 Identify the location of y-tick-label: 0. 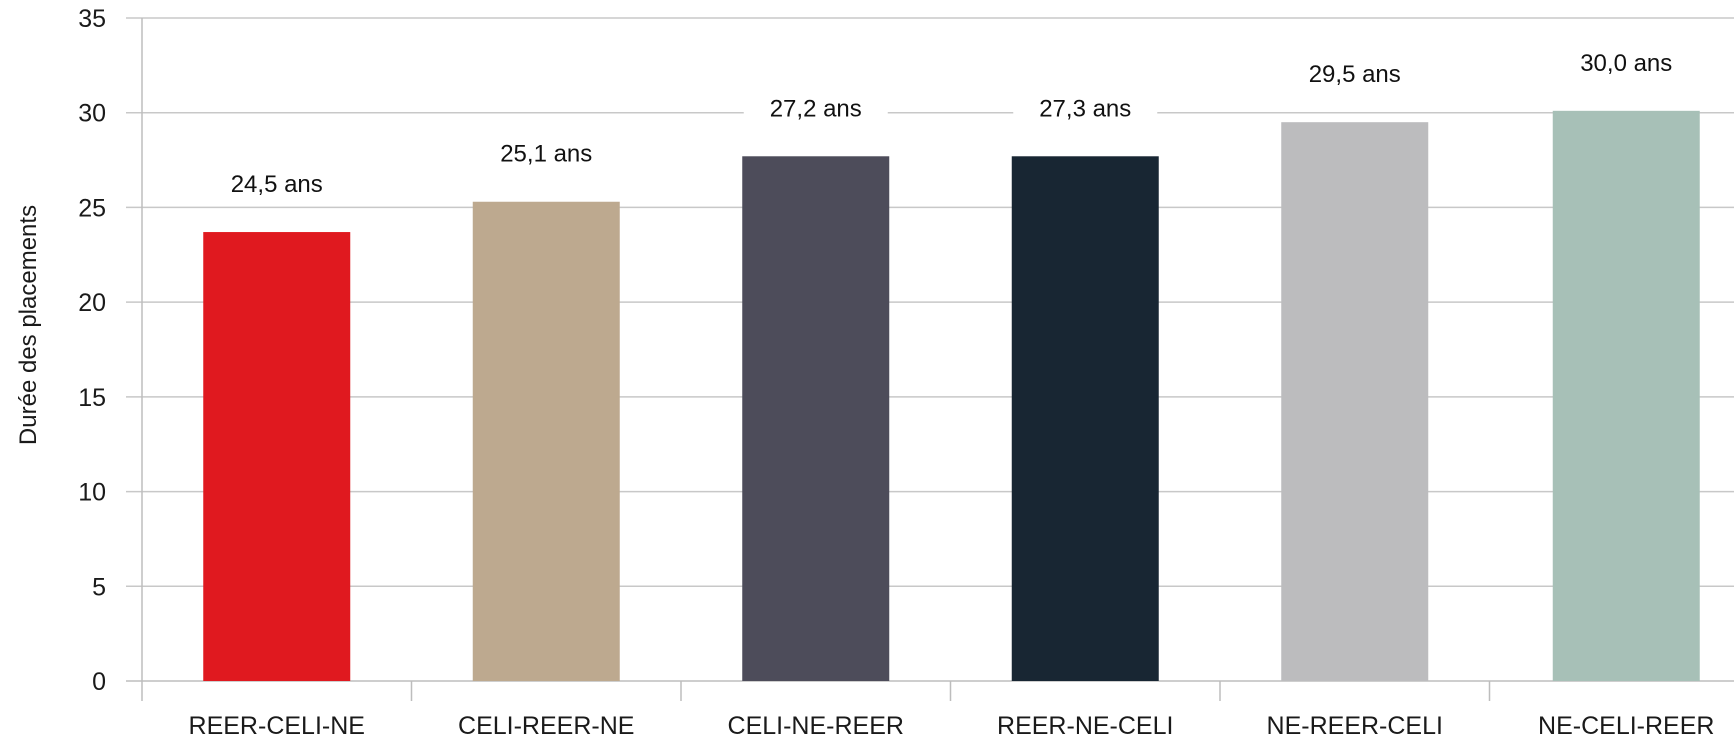
(99, 682).